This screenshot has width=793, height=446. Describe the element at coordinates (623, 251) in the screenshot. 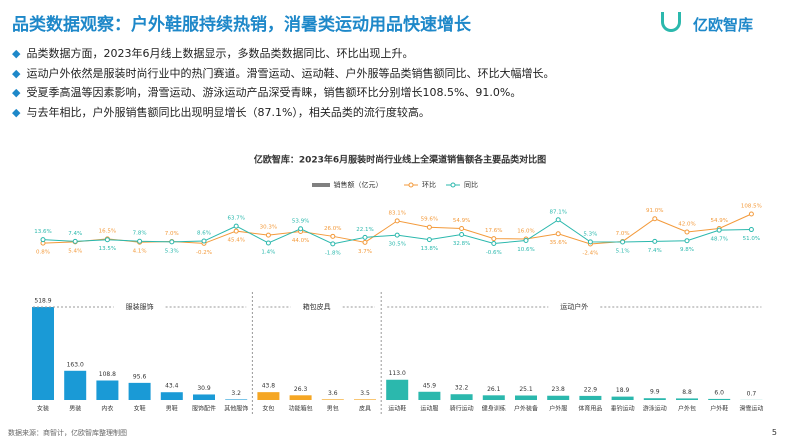

I see `line-label: 5.1%` at that location.